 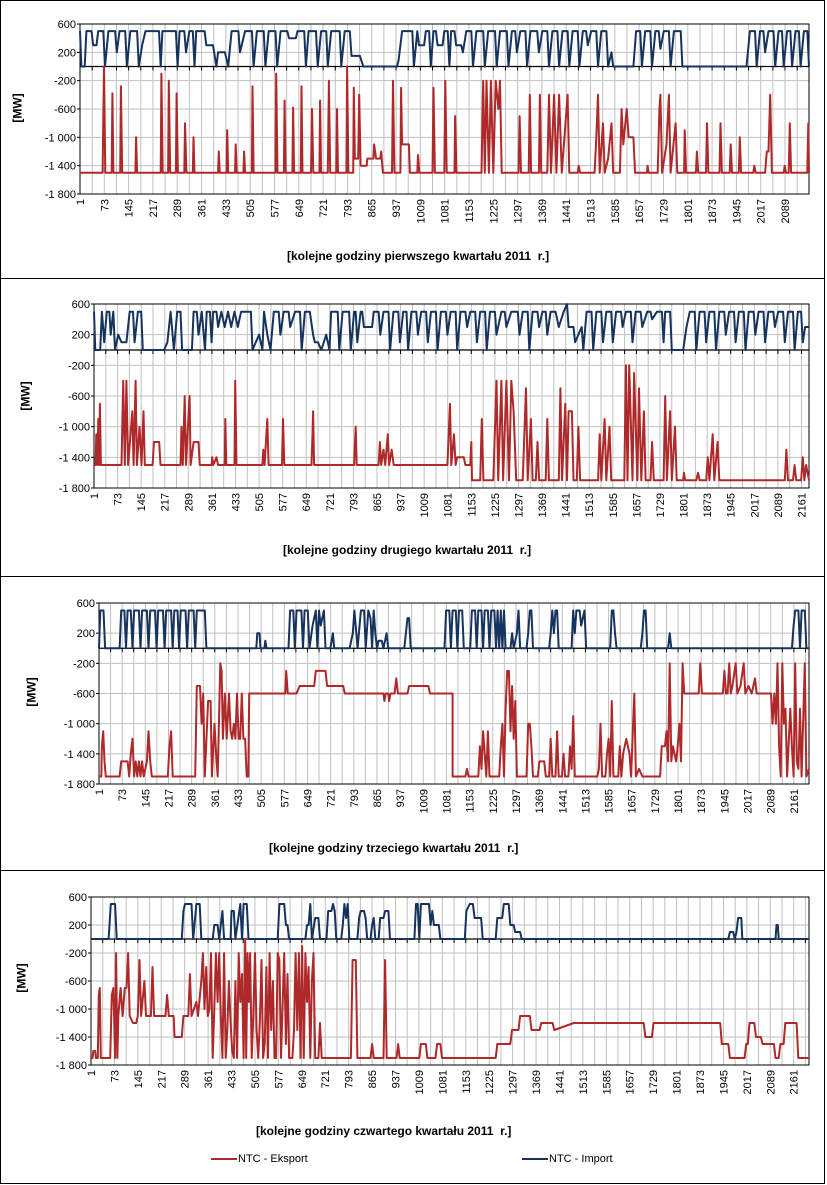 I want to click on x-tick-label: 649, so click(x=307, y=502).